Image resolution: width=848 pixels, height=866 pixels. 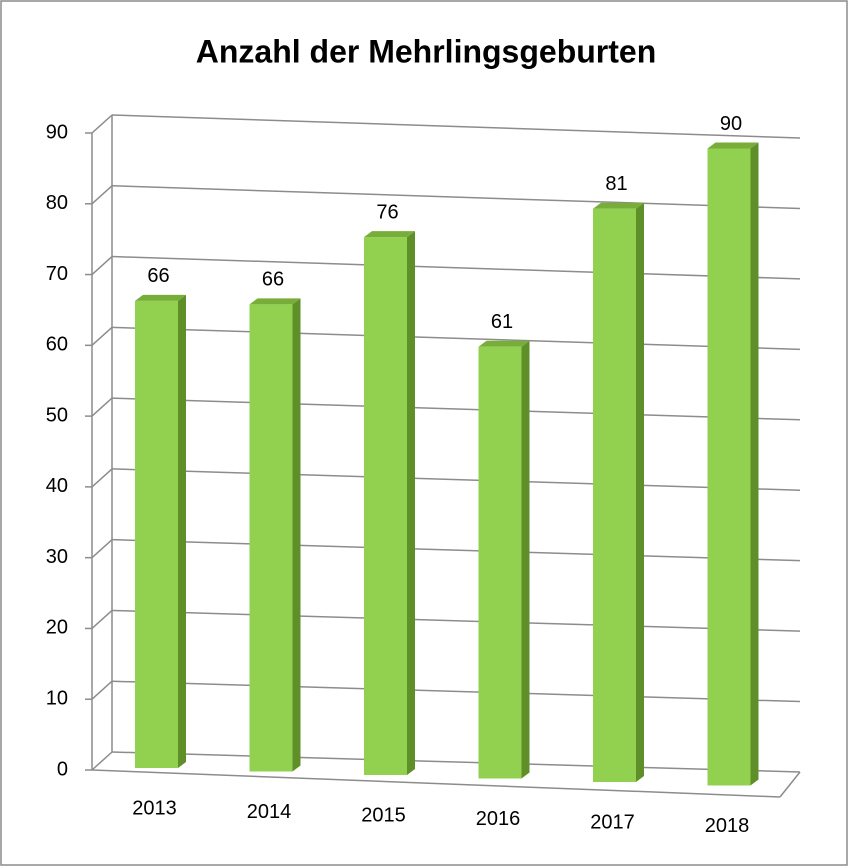 I want to click on y-tick-label: 70, so click(x=57, y=274).